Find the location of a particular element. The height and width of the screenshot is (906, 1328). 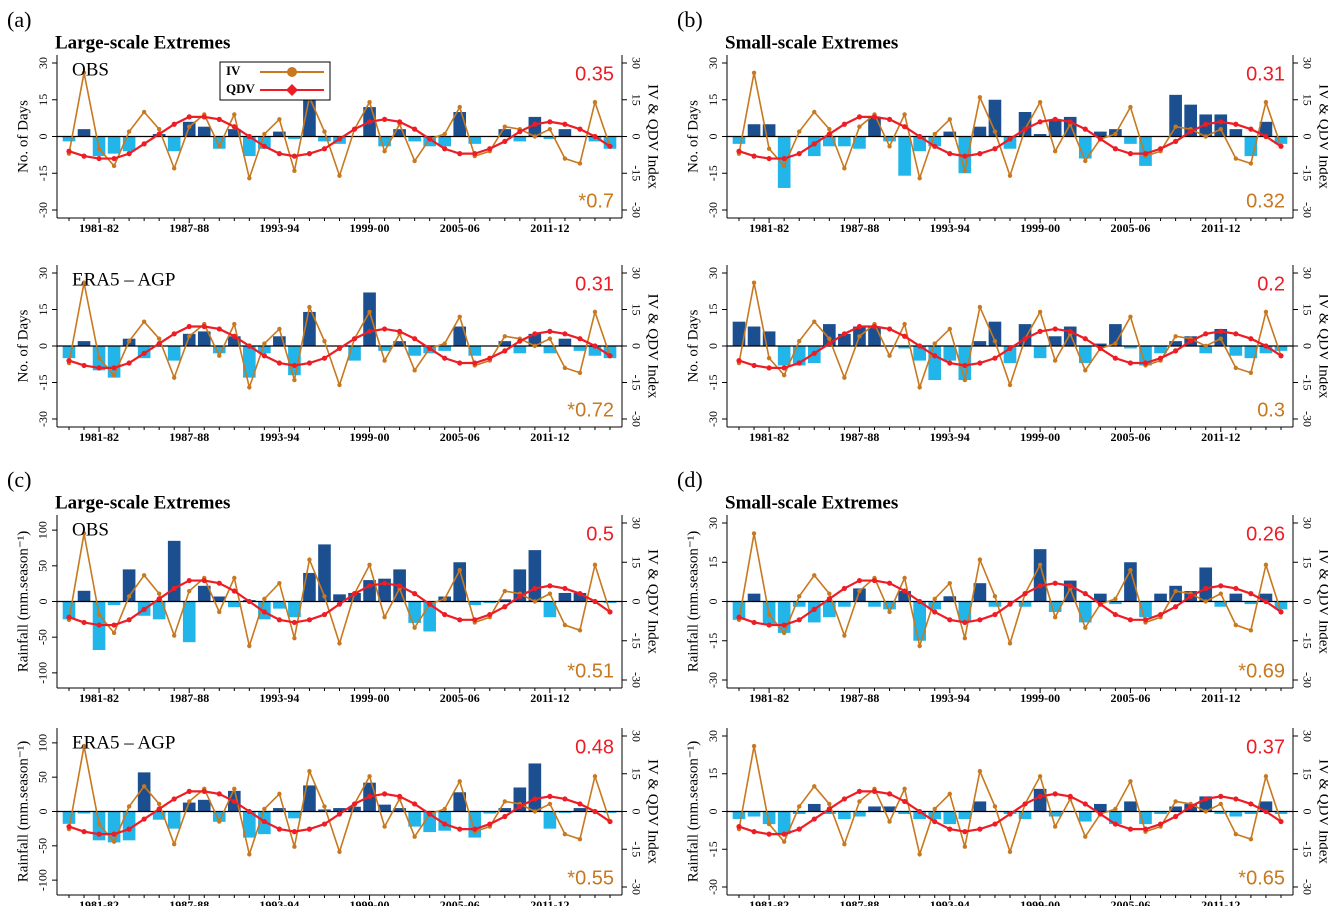

y-tick-label: 15 is located at coordinates (43, 310).